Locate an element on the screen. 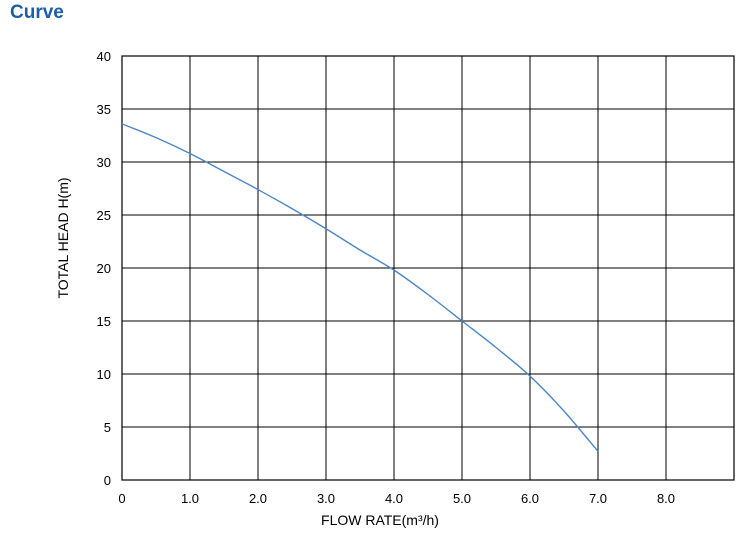  x-tick-label: 3.0 is located at coordinates (326, 498).